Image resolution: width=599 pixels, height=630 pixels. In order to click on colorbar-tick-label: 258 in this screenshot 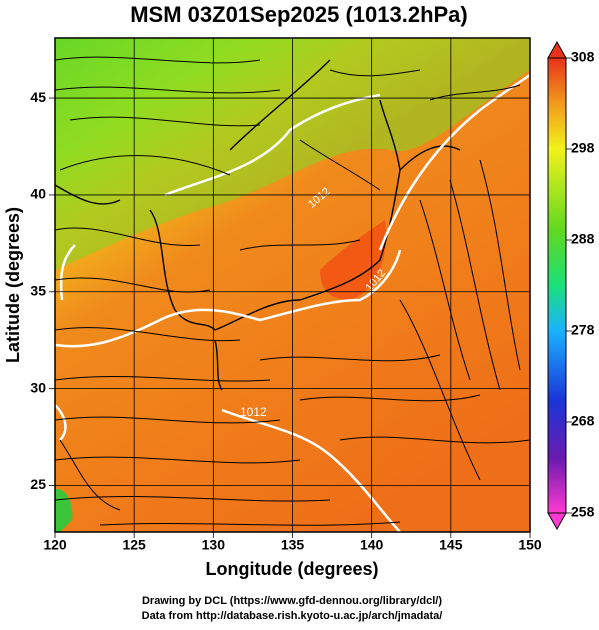, I will do `click(583, 512)`.